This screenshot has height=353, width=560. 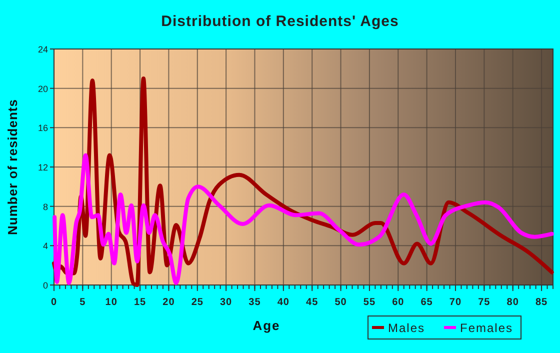 What do you see at coordinates (455, 302) in the screenshot?
I see `x-tick-label: 70` at bounding box center [455, 302].